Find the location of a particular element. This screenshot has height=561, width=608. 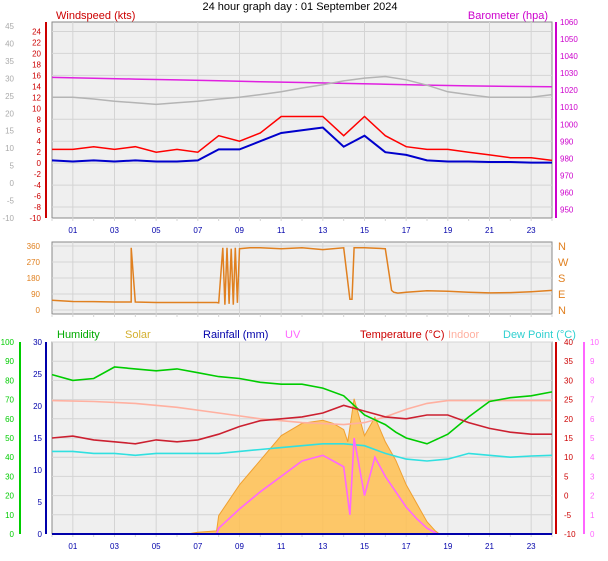

humidity-tick-label: 80 is located at coordinates (9, 380).